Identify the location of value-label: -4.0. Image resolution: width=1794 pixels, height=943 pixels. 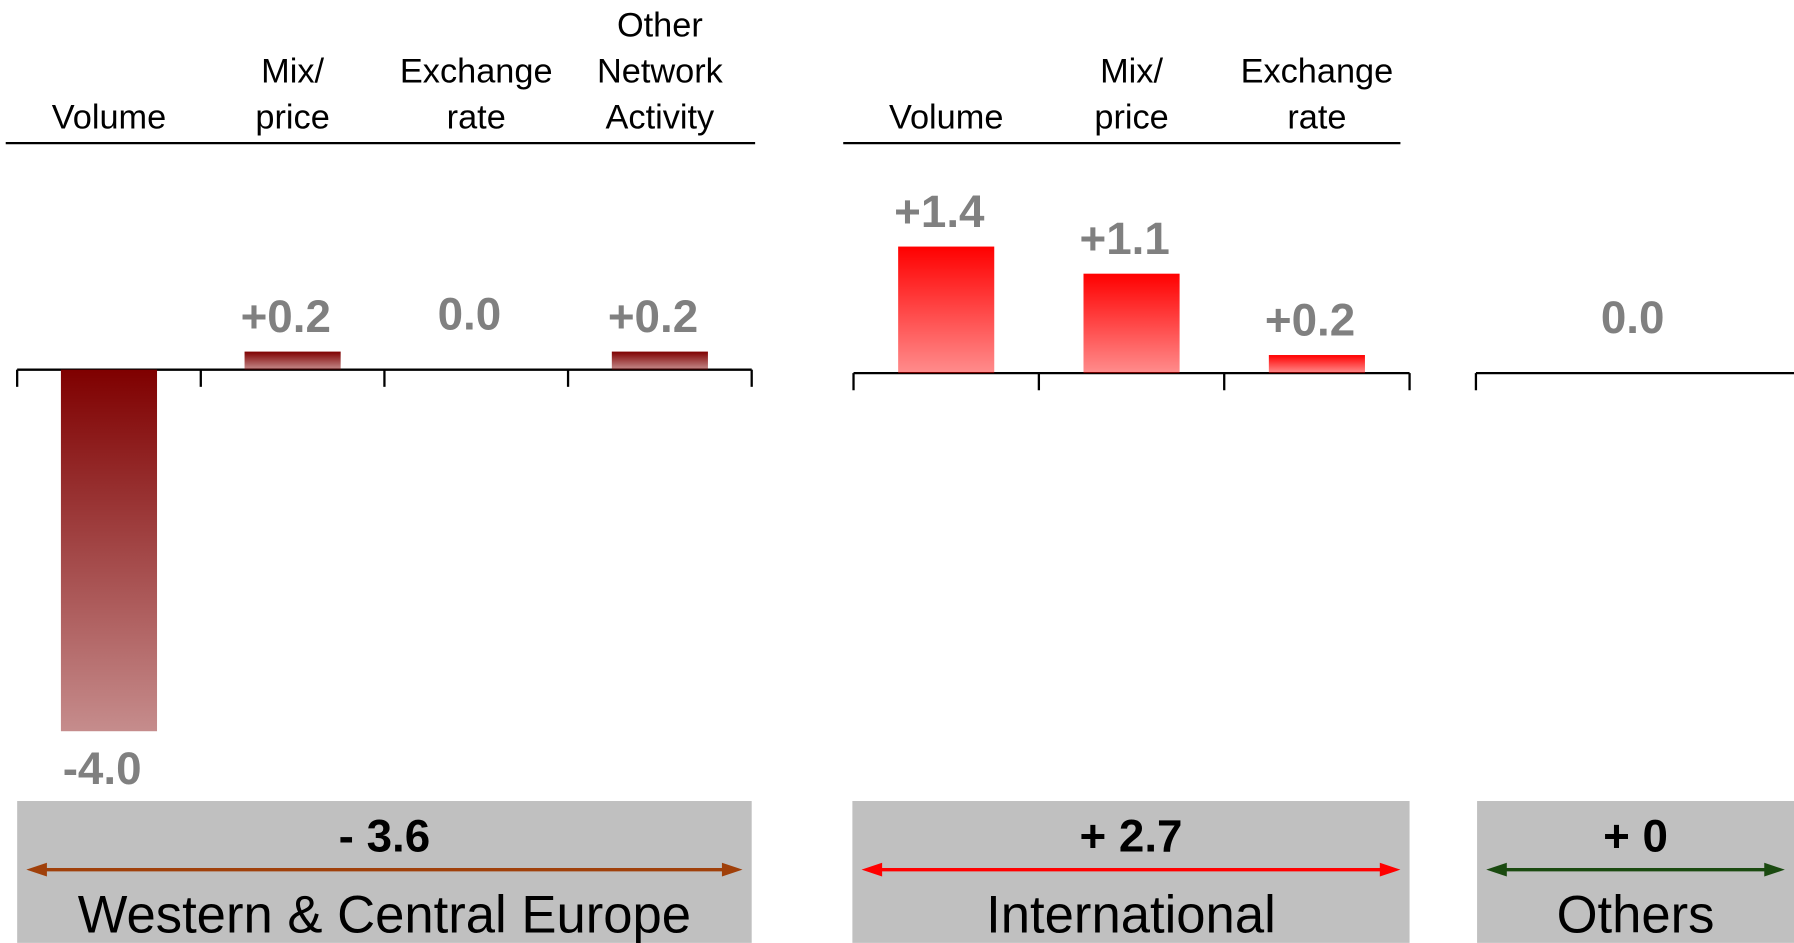
(102, 768).